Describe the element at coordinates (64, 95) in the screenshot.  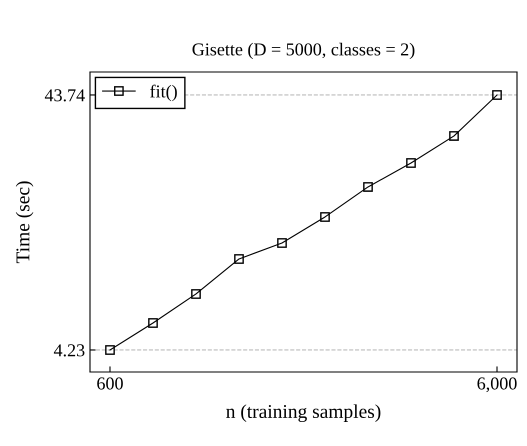
I see `y-tick-label: 43.74` at that location.